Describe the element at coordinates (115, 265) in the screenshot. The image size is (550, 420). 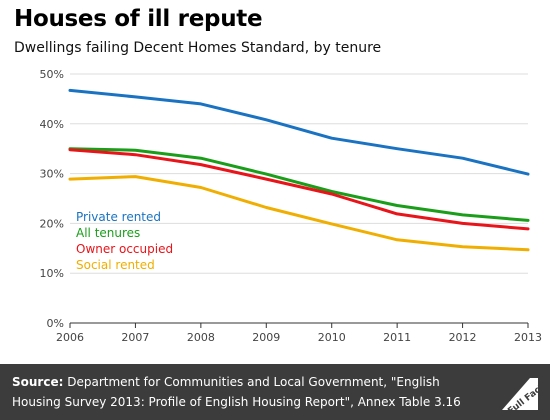
I see `legend-item-3: Social rented` at that location.